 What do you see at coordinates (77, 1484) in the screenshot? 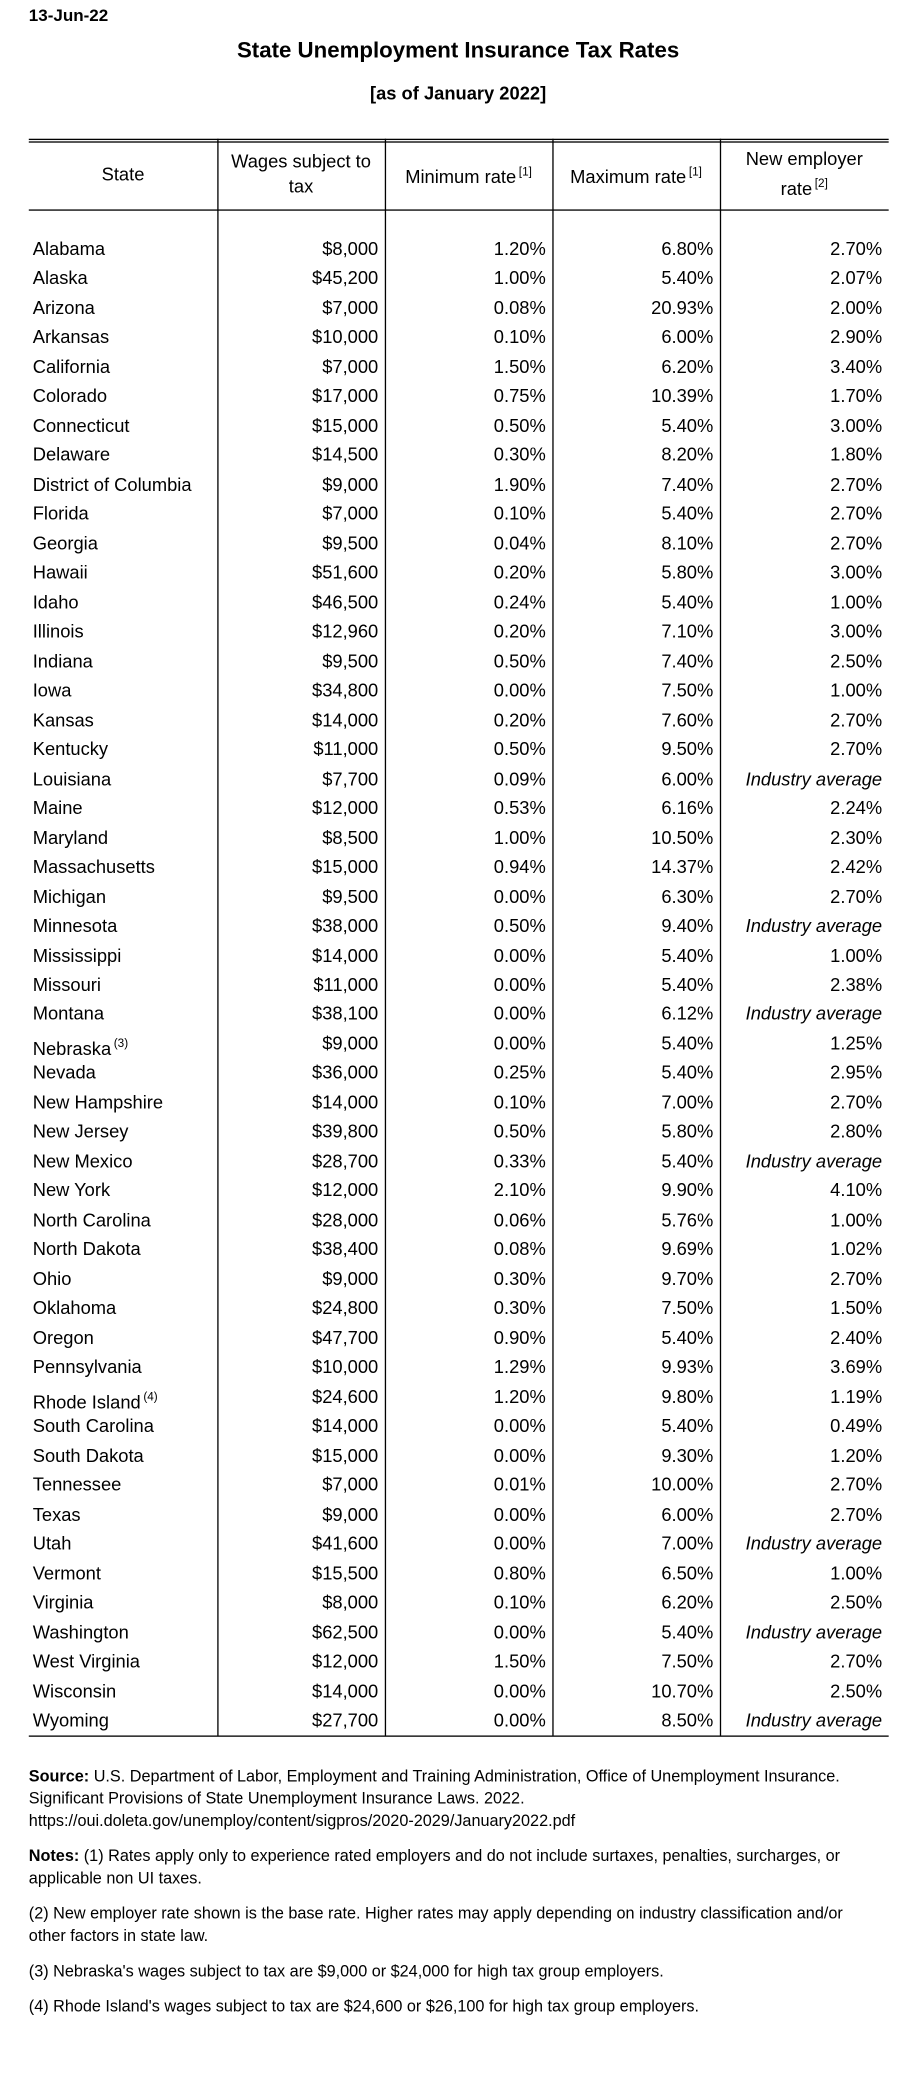
I see `state-name: Tennessee` at bounding box center [77, 1484].